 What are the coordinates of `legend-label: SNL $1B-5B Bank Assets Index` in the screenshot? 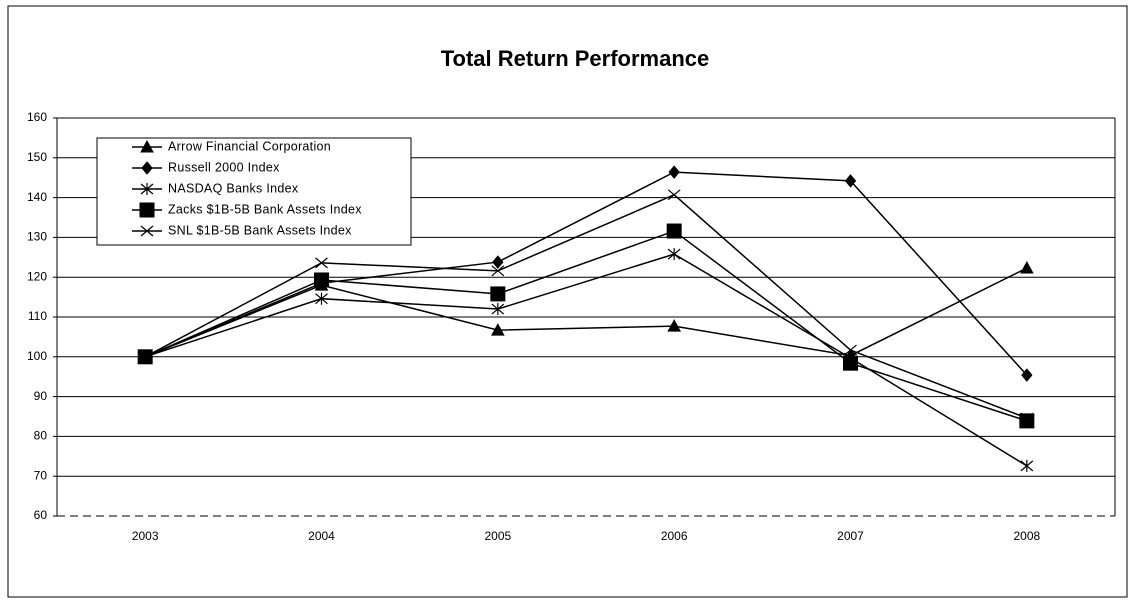 It's located at (260, 230).